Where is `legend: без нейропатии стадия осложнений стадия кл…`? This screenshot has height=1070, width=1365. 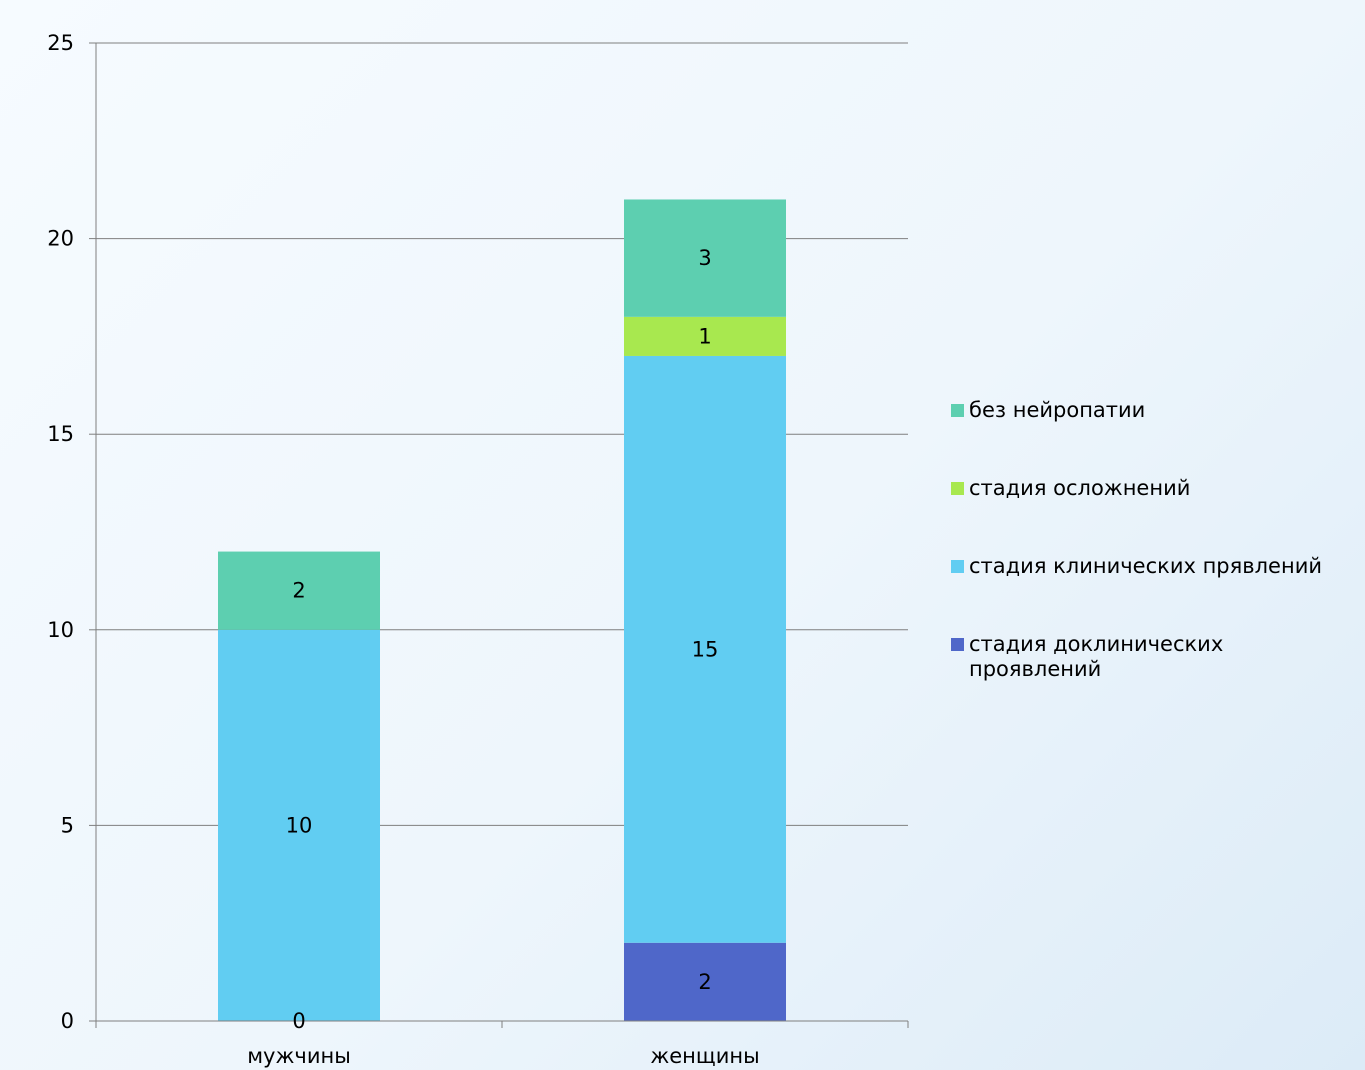 legend: без нейропатии стадия осложнений стадия кл… is located at coordinates (1156, 540).